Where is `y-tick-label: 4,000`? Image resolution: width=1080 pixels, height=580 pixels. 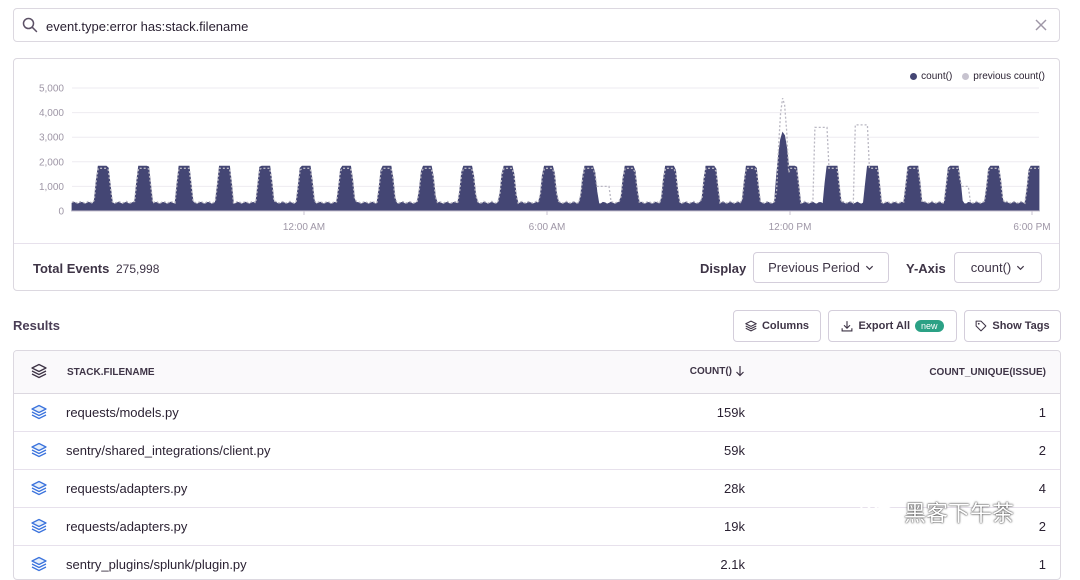
y-tick-label: 4,000 is located at coordinates (51, 113).